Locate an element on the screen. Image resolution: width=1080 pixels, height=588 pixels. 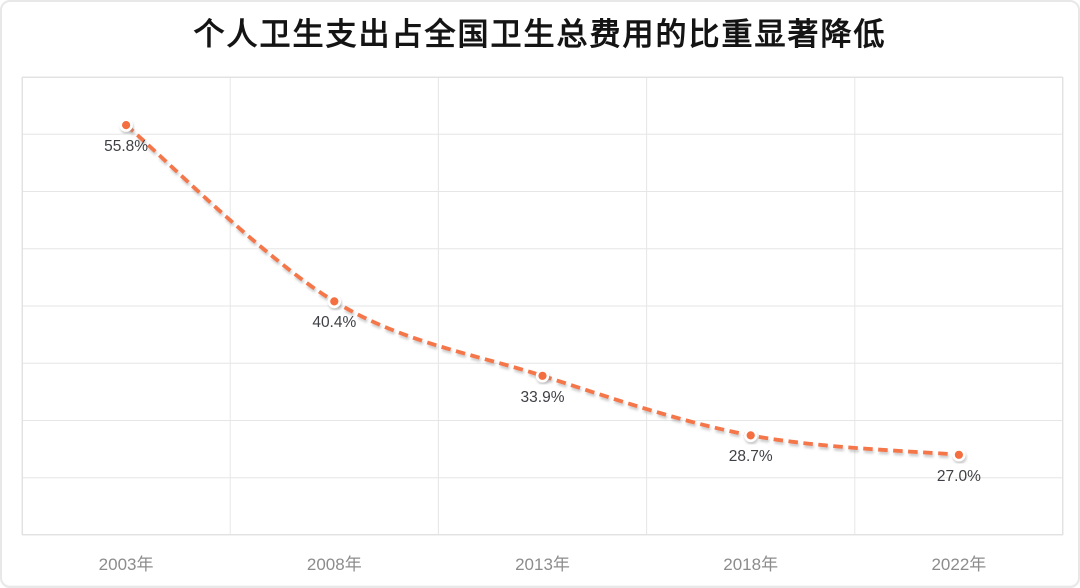
chart-title: 个人卫生支出占全国卫生总费用的比重显著降低 is located at coordinates (540, 34).